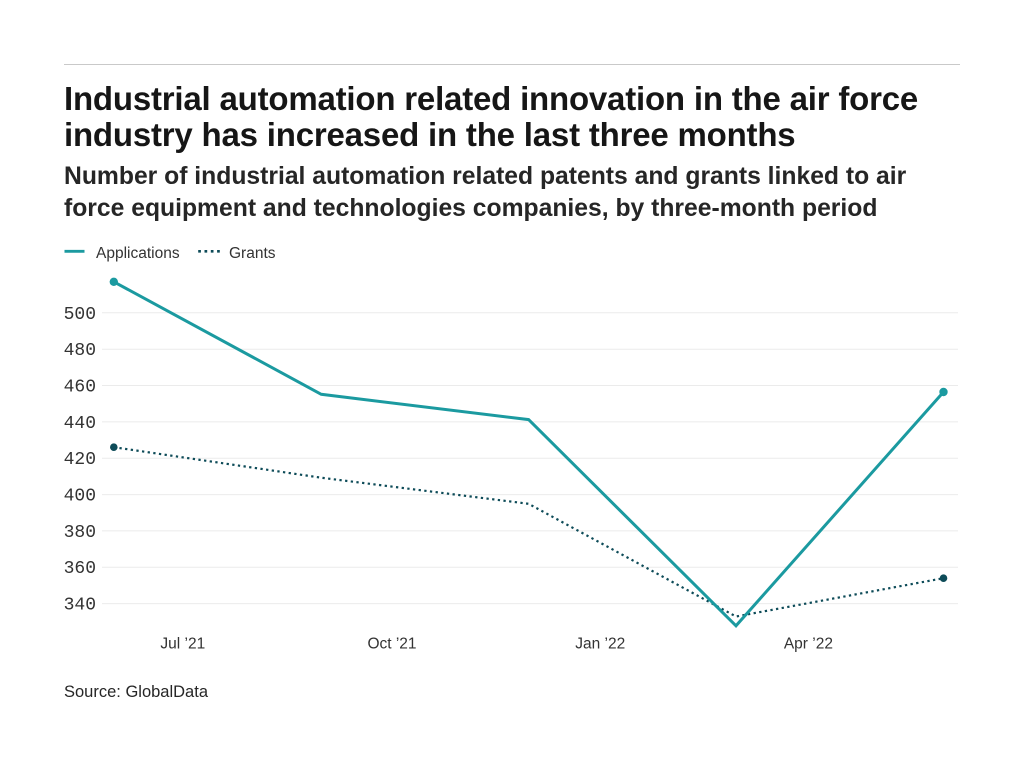 This screenshot has width=1024, height=768. What do you see at coordinates (80, 533) in the screenshot?
I see `svg-text: 380` at bounding box center [80, 533].